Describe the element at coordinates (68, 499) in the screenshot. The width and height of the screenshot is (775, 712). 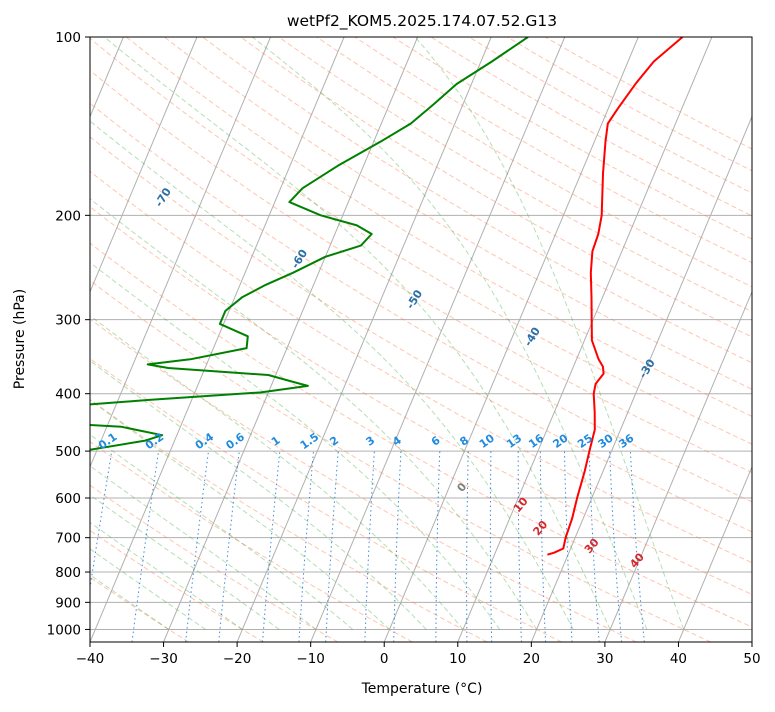
I see `y-tick-label: 600` at that location.